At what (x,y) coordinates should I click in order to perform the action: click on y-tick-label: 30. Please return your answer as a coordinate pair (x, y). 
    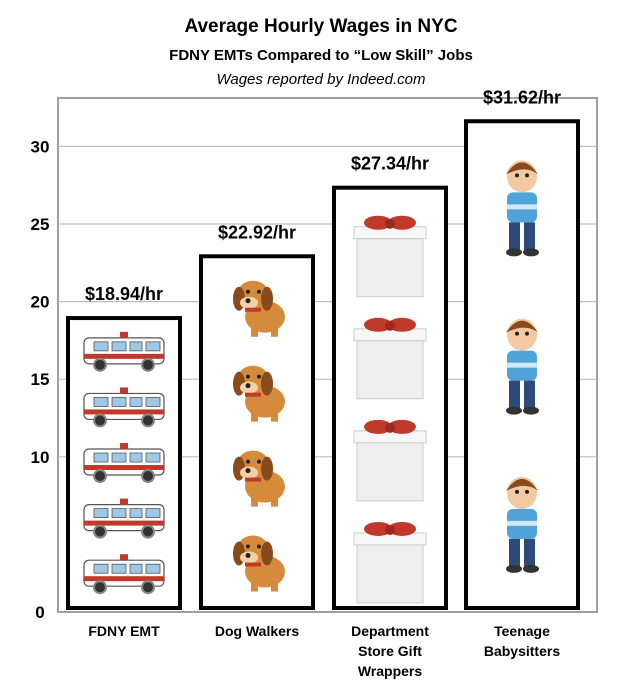
    Looking at the image, I should click on (40, 146).